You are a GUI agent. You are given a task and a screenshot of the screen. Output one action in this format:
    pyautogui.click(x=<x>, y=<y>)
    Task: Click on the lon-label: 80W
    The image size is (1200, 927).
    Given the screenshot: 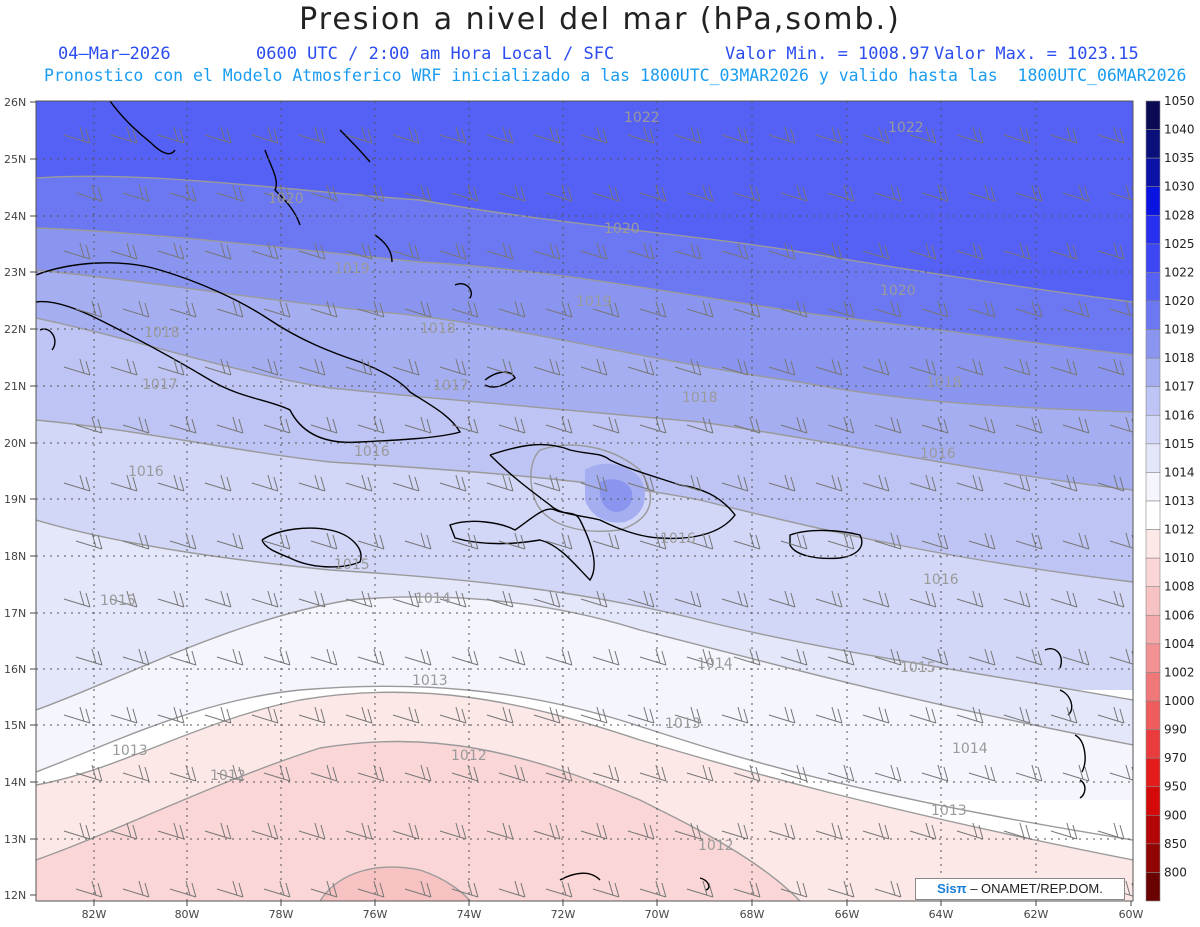 What is the action you would take?
    pyautogui.click(x=187, y=914)
    